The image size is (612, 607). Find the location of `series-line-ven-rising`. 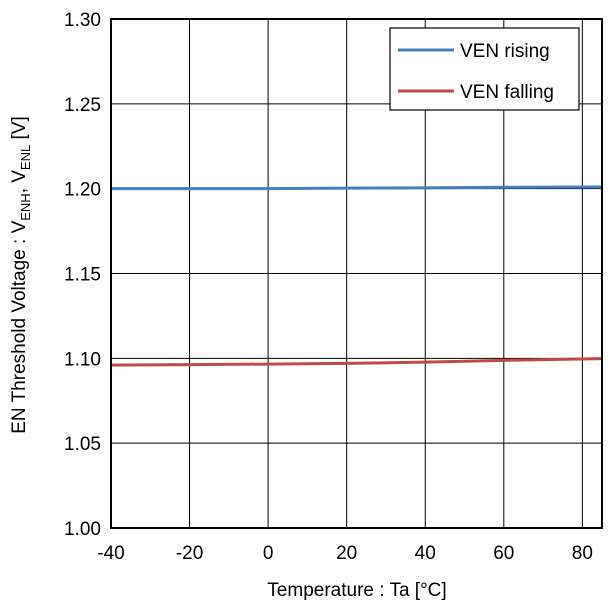

series-line-ven-rising is located at coordinates (357, 188).